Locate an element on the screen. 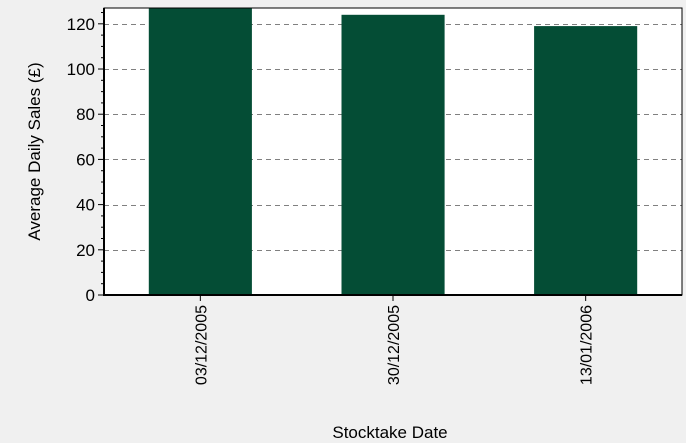  y-tick-label: 20 is located at coordinates (85, 250).